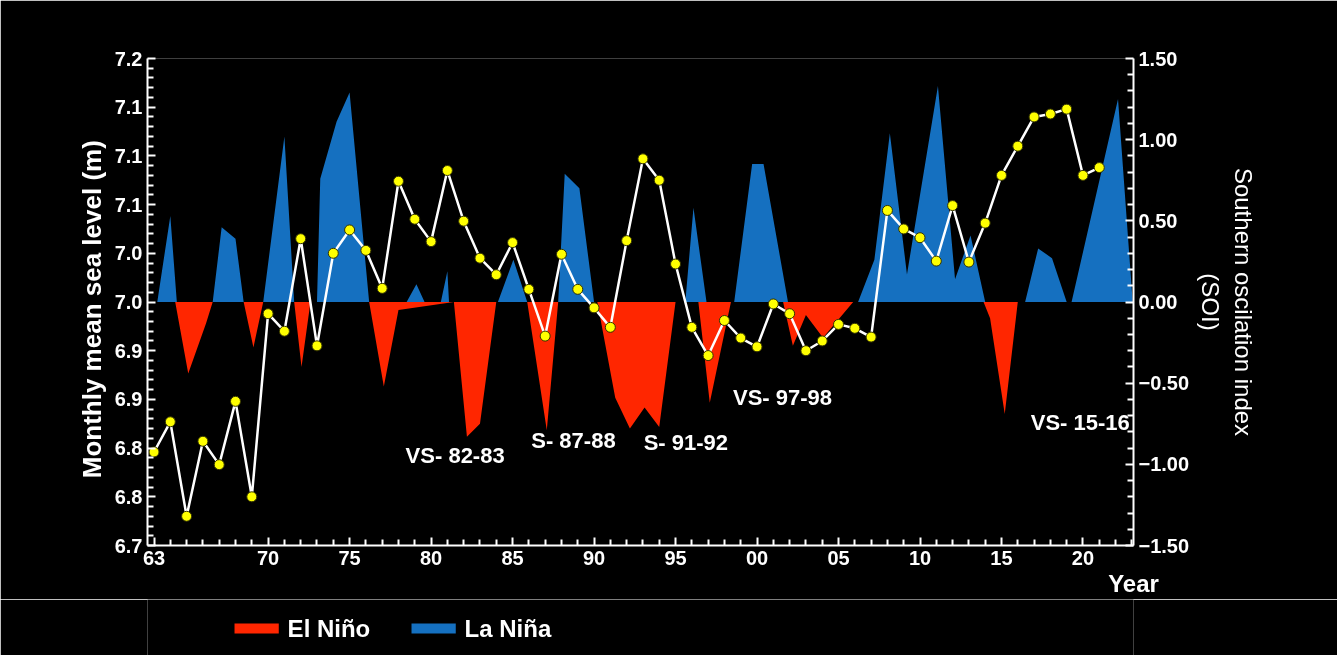  What do you see at coordinates (675, 557) in the screenshot?
I see `x-tick-label: 95` at bounding box center [675, 557].